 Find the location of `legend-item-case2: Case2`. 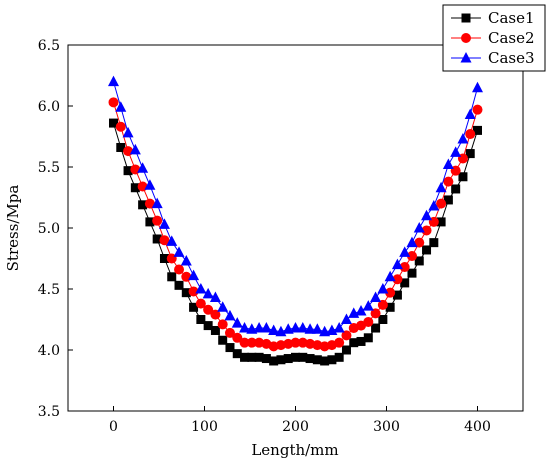

legend-item-case2: Case2 is located at coordinates (493, 38).